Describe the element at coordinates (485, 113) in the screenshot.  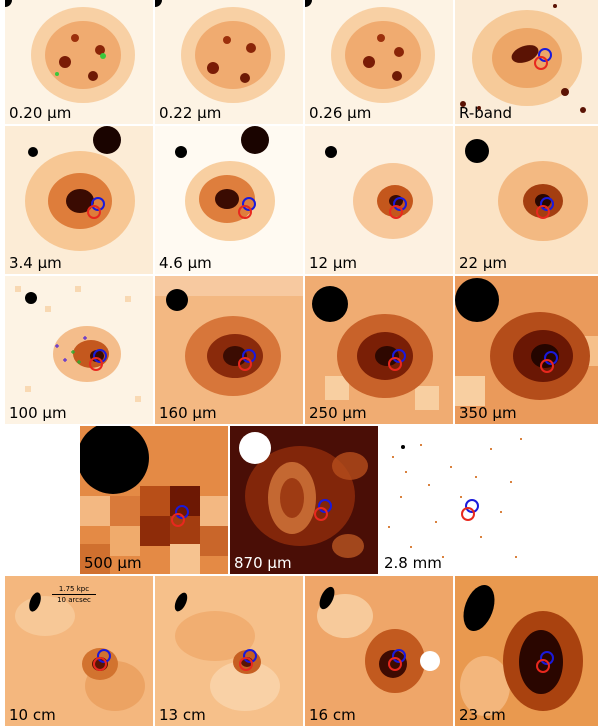
I see `label-r-band: R-band` at that location.